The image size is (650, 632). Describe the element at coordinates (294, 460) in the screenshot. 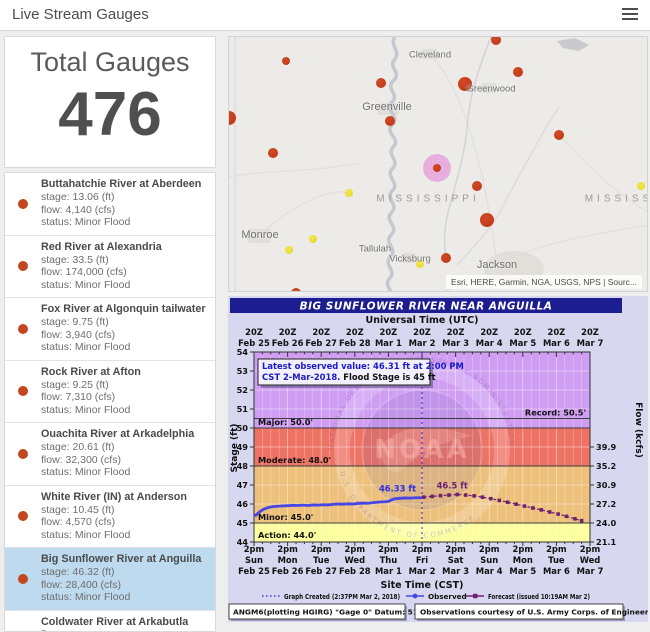

I see `threshold-label: Moderate: 48.0'` at that location.